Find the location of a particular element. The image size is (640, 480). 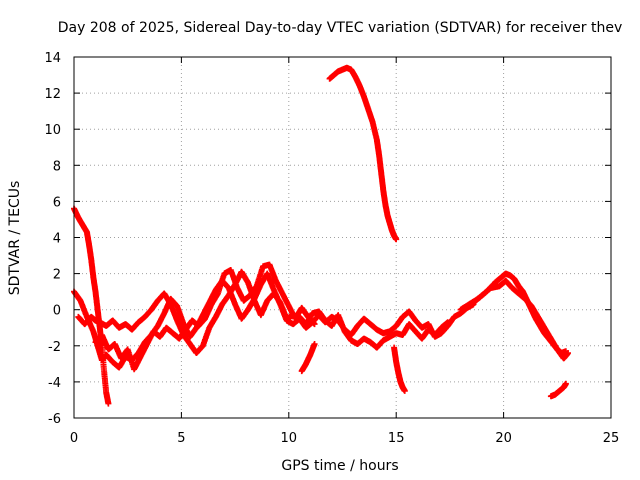

y-tick-label: 6 is located at coordinates (57, 202).